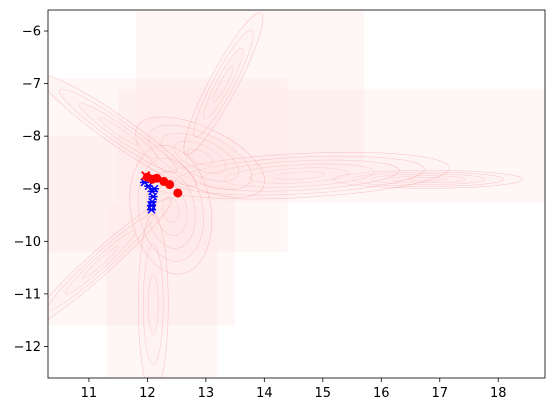 The width and height of the screenshot is (555, 413). I want to click on x-tick-label: 16, so click(381, 393).